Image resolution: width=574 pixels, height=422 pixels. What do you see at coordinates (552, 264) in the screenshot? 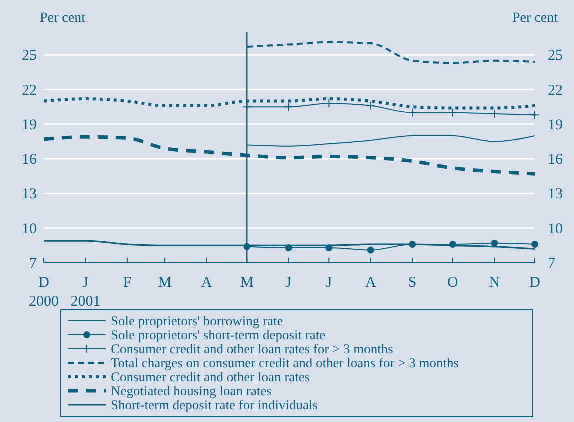
I see `y2-tick-label: 7` at bounding box center [552, 264].